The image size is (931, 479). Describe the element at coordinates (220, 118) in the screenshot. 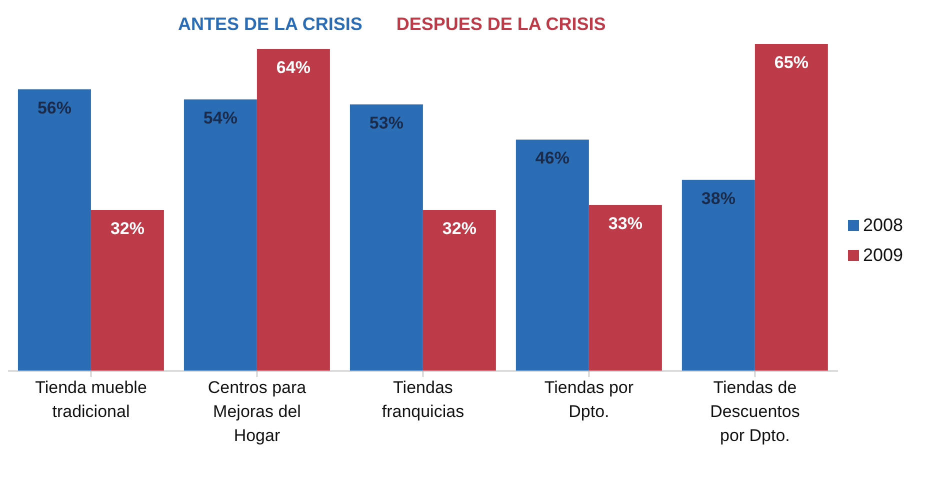

I see `data-label: 54%` at that location.